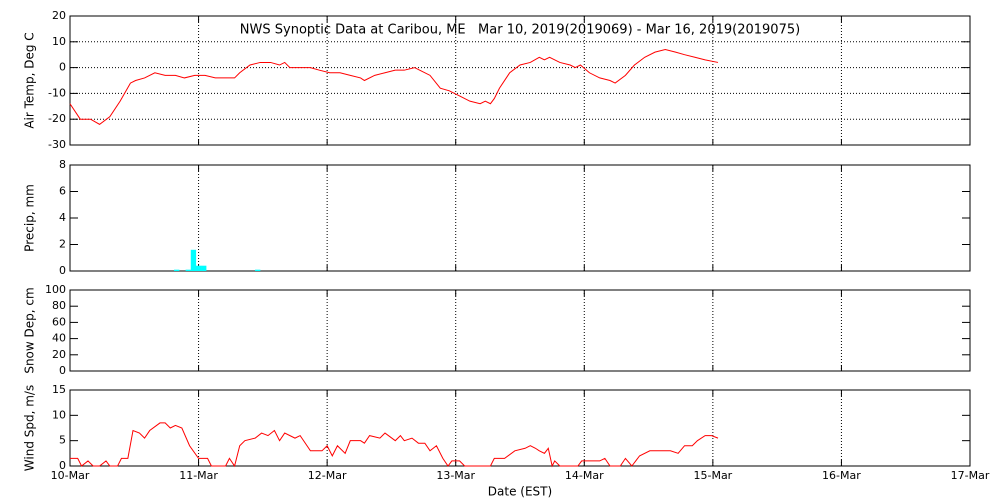 This screenshot has height=500, width=1000. What do you see at coordinates (520, 492) in the screenshot?
I see `x-axis-label: Date (EST)` at bounding box center [520, 492].